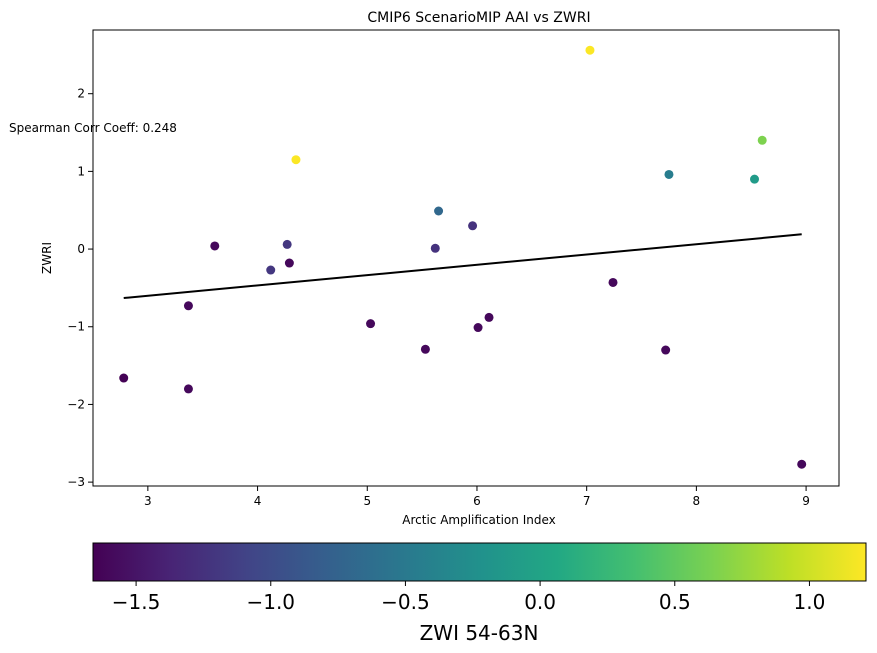 The image size is (877, 653). What do you see at coordinates (81, 94) in the screenshot?
I see `y-tick-label: 2` at bounding box center [81, 94].